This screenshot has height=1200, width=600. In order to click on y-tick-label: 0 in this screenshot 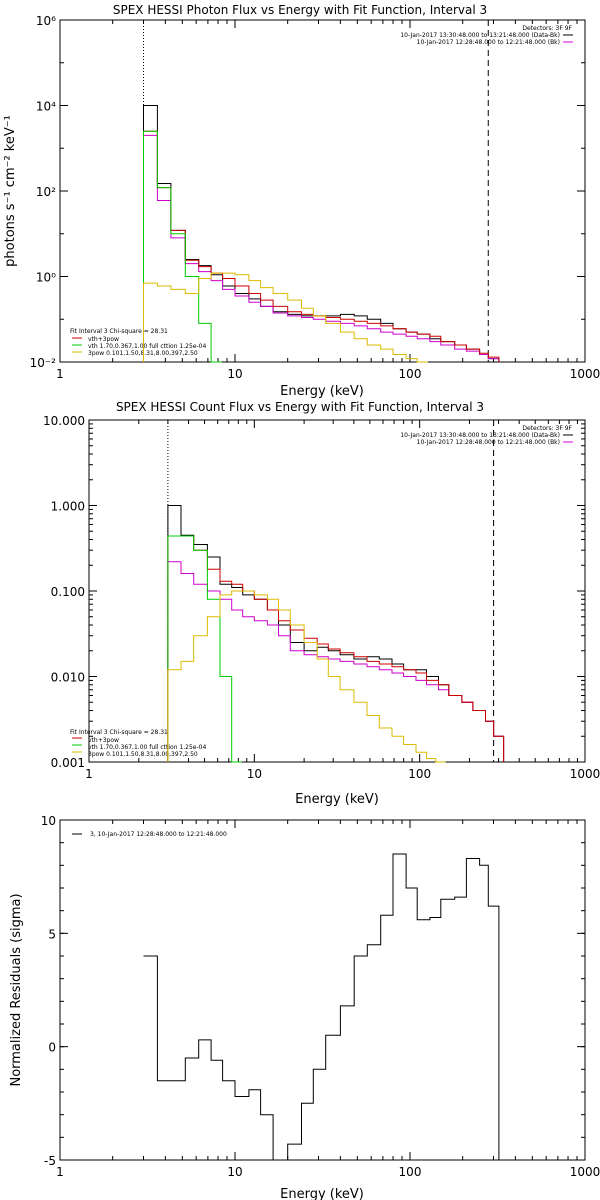, I will do `click(52, 1048)`.